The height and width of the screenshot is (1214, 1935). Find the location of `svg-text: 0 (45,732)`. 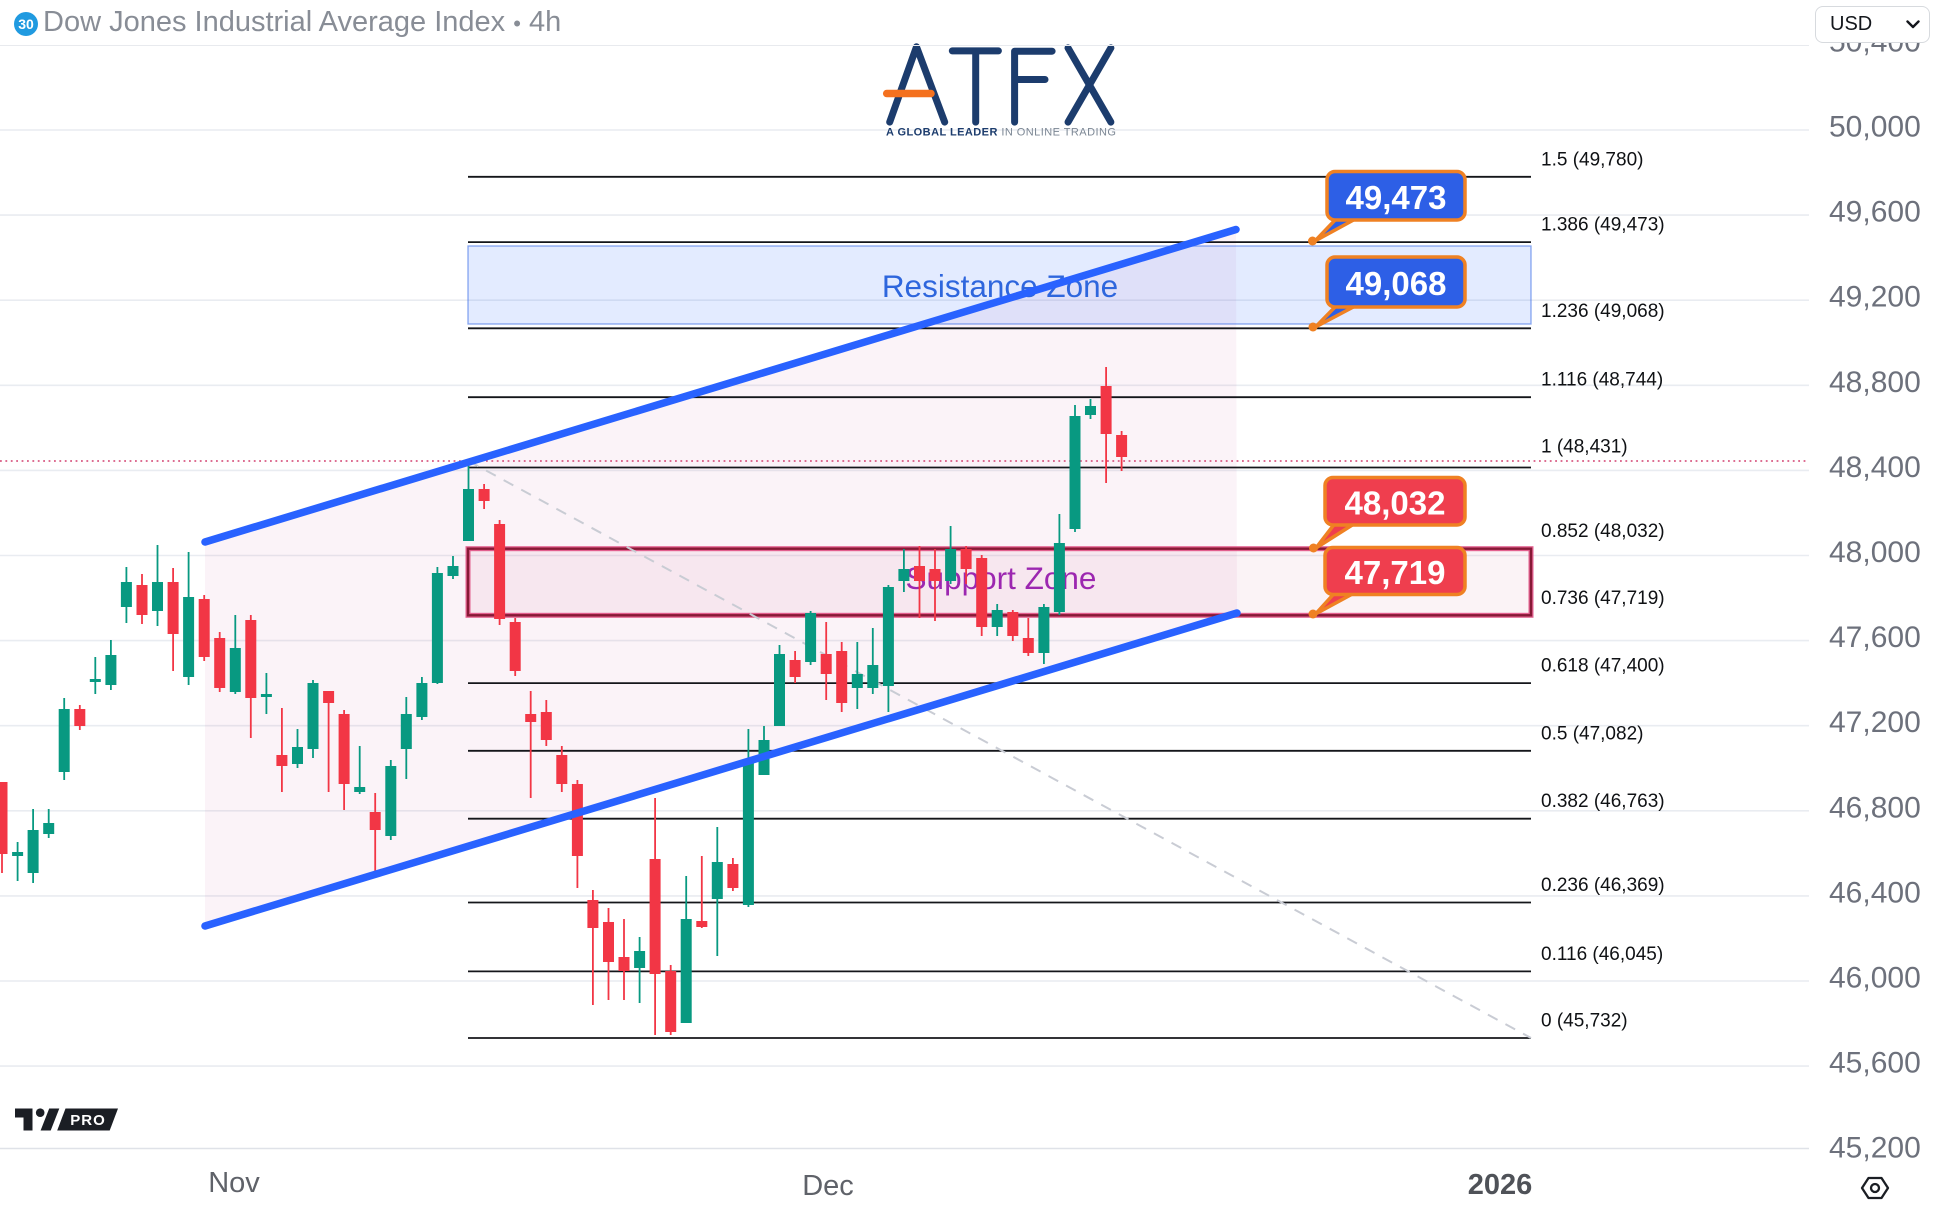

svg-text: 0 (45,732) is located at coordinates (1584, 1021).